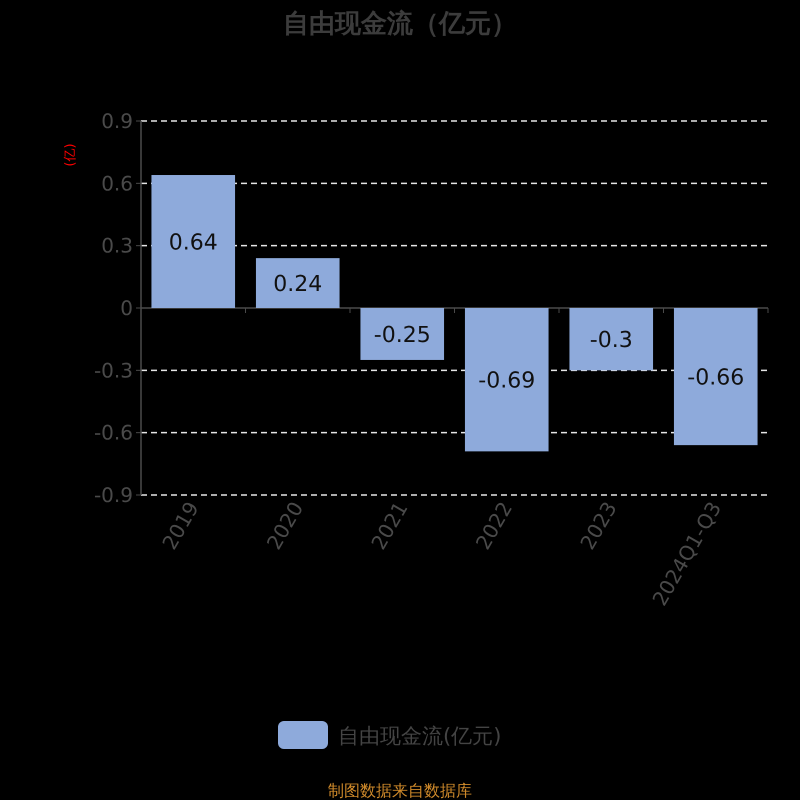 The image size is (800, 800). I want to click on y-tick-label: -0.3, so click(113, 370).